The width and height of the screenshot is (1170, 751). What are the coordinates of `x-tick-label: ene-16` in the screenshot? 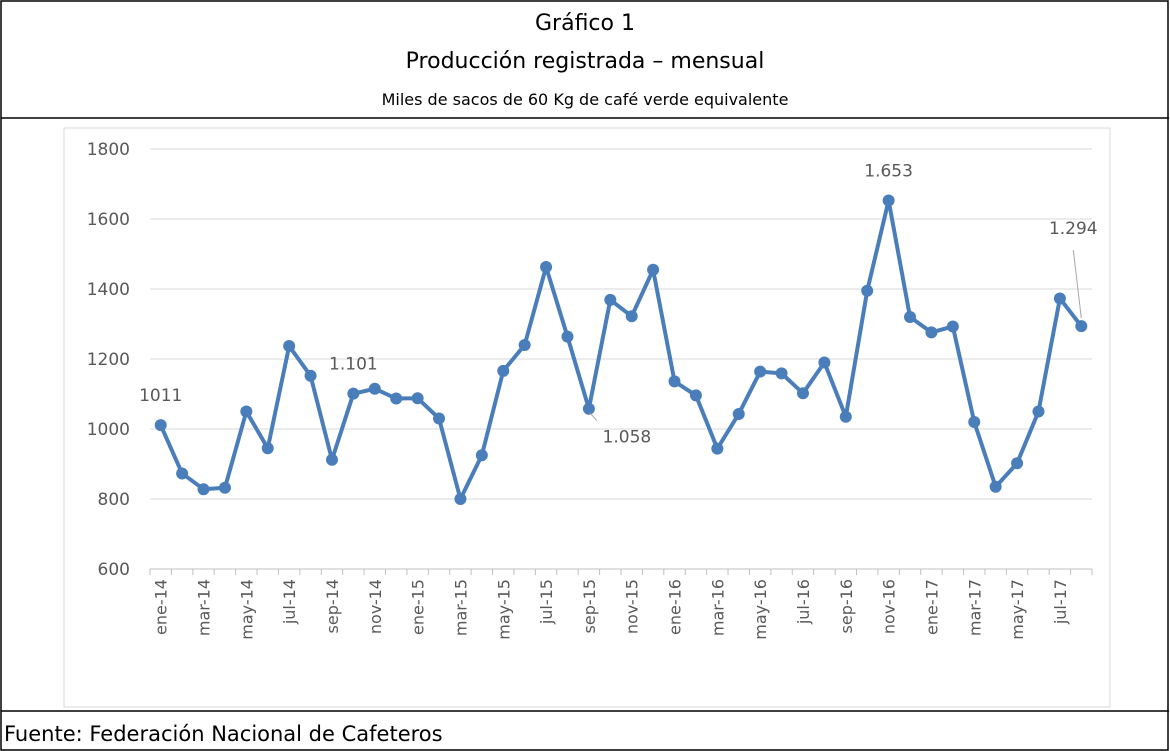 It's located at (675, 607).